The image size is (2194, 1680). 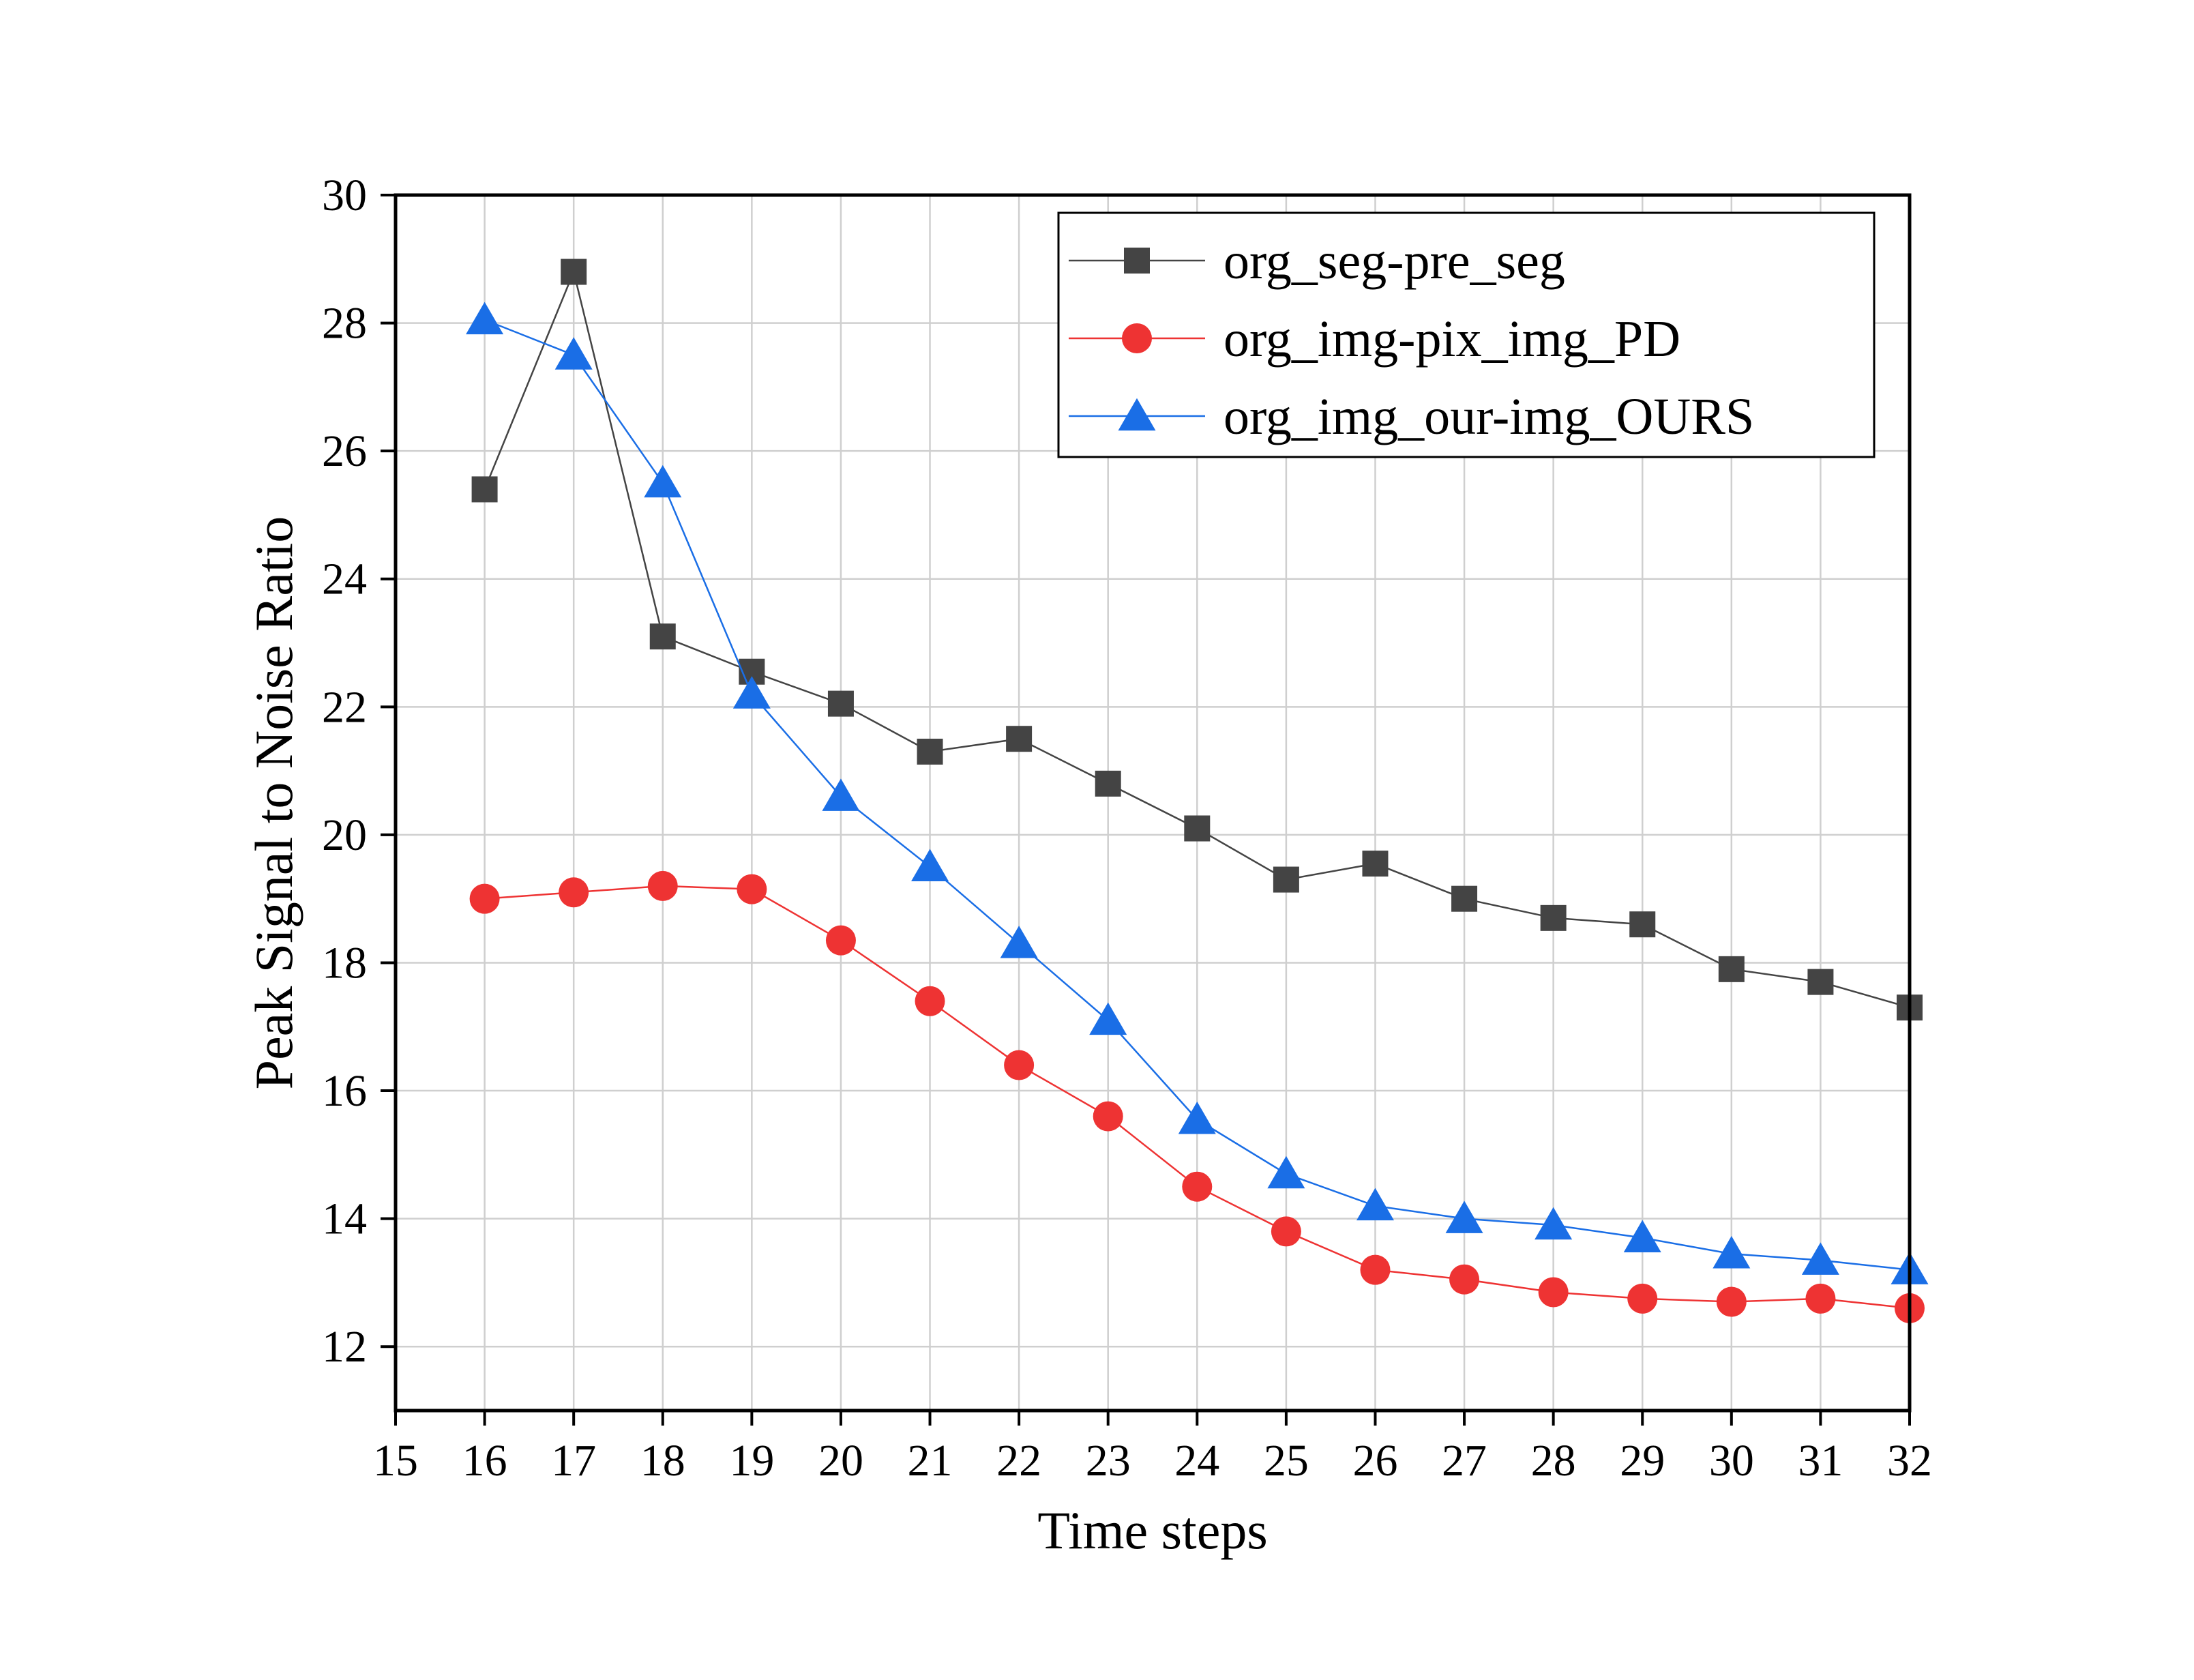 I want to click on x-tick-label: 30, so click(x=1731, y=1461).